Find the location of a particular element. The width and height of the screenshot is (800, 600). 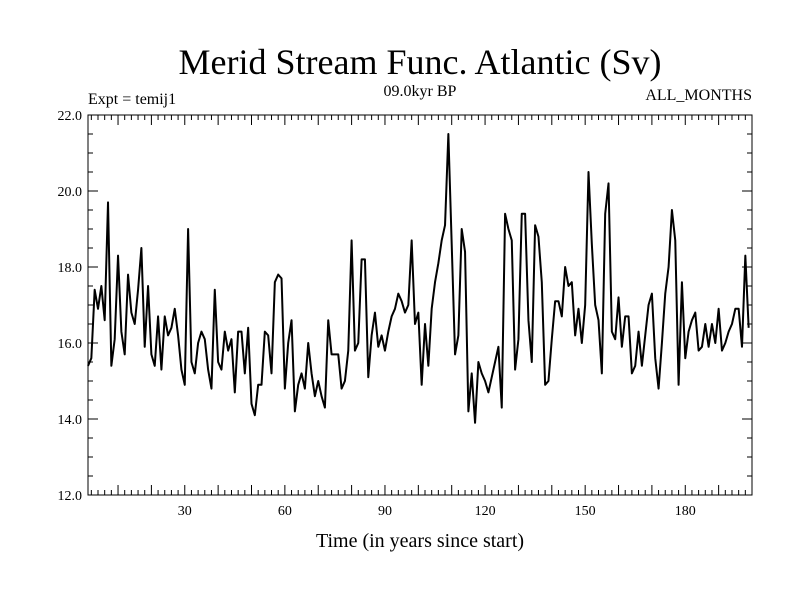

x-tick-label: 180 is located at coordinates (685, 511).